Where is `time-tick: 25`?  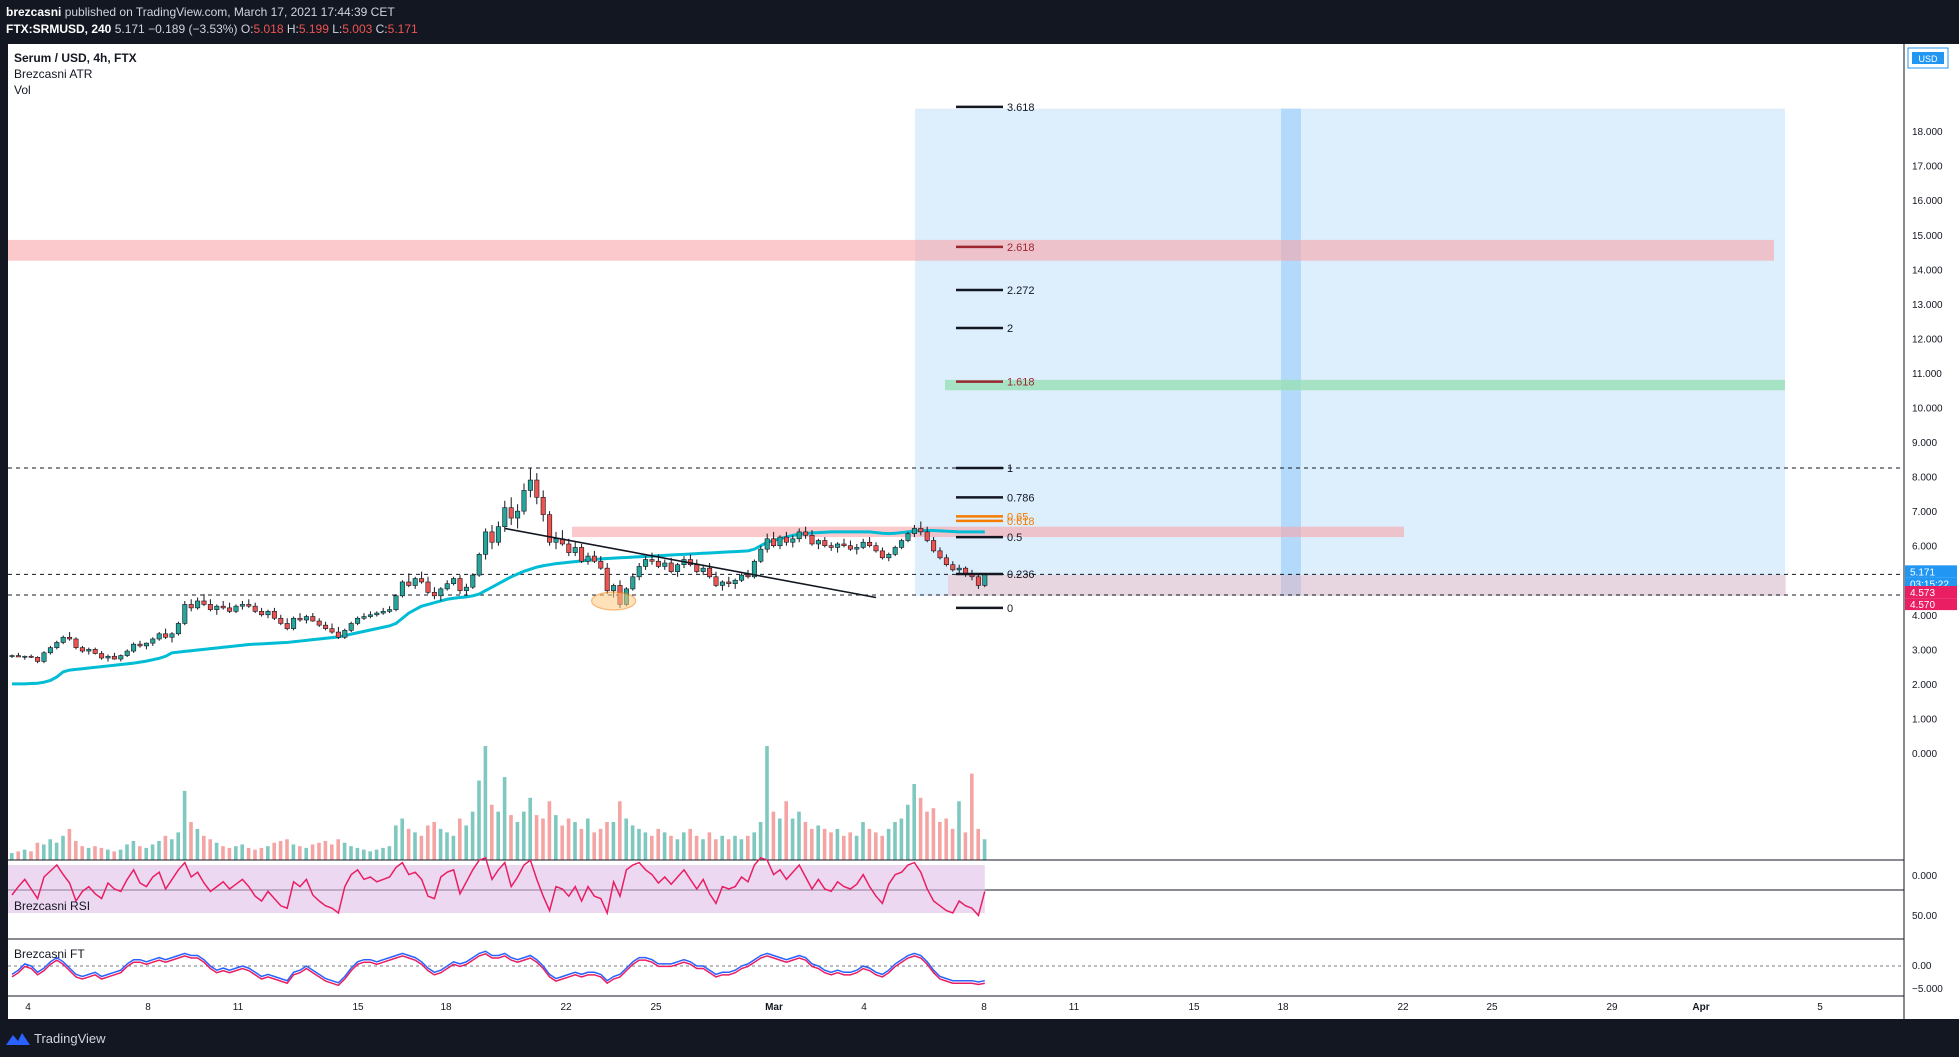 time-tick: 25 is located at coordinates (656, 1007).